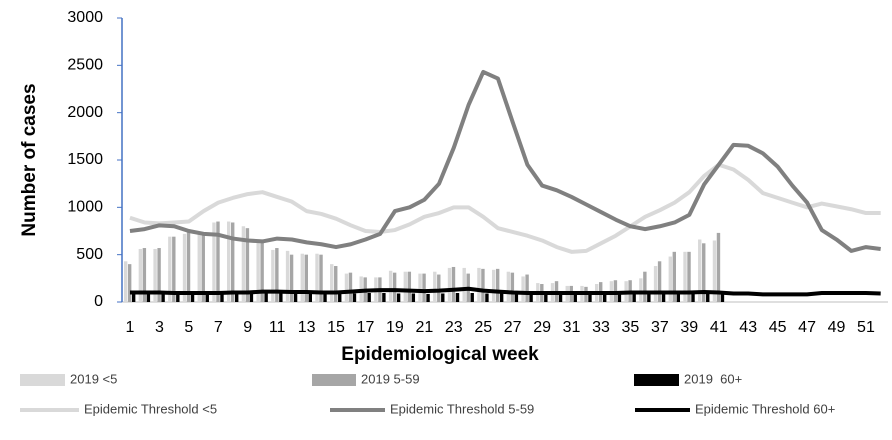  What do you see at coordinates (765, 408) in the screenshot?
I see `legend-label: Epidemic Threshold 60+` at bounding box center [765, 408].